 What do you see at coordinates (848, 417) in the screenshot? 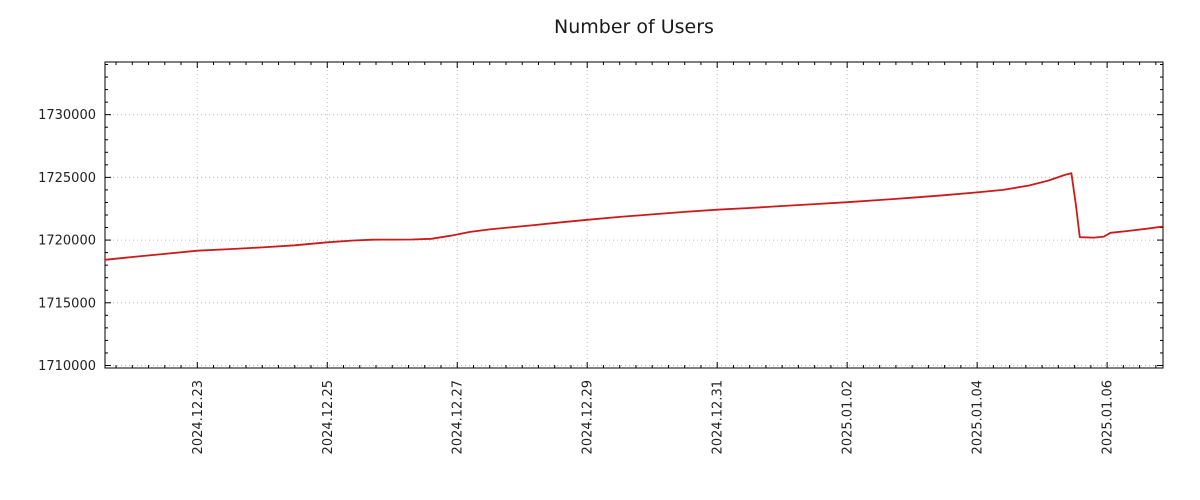
I see `x-tick-label: 2025.01.02` at bounding box center [848, 417].